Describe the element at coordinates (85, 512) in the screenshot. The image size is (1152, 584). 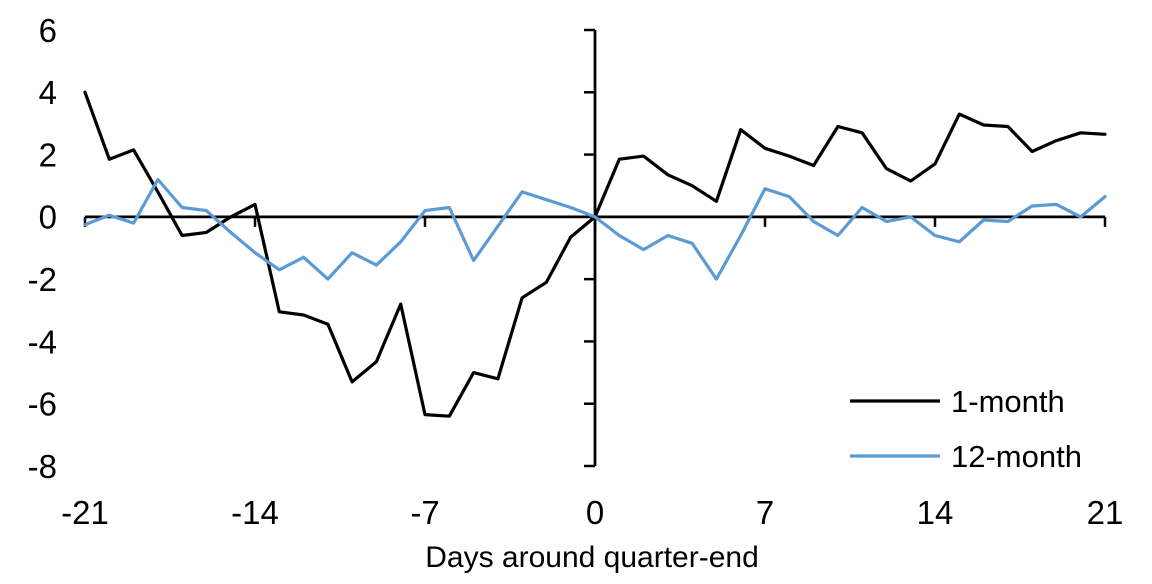
I see `x-tick-label: -21` at that location.